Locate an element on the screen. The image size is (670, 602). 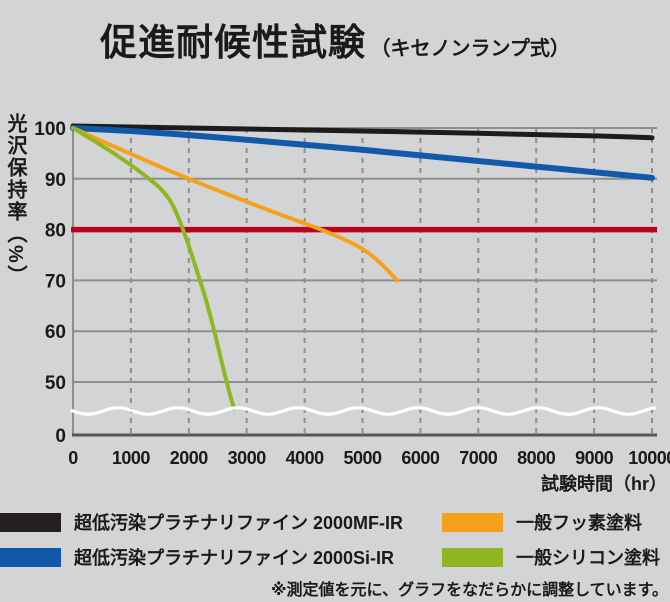
x-tick-label: 6000 is located at coordinates (420, 458).